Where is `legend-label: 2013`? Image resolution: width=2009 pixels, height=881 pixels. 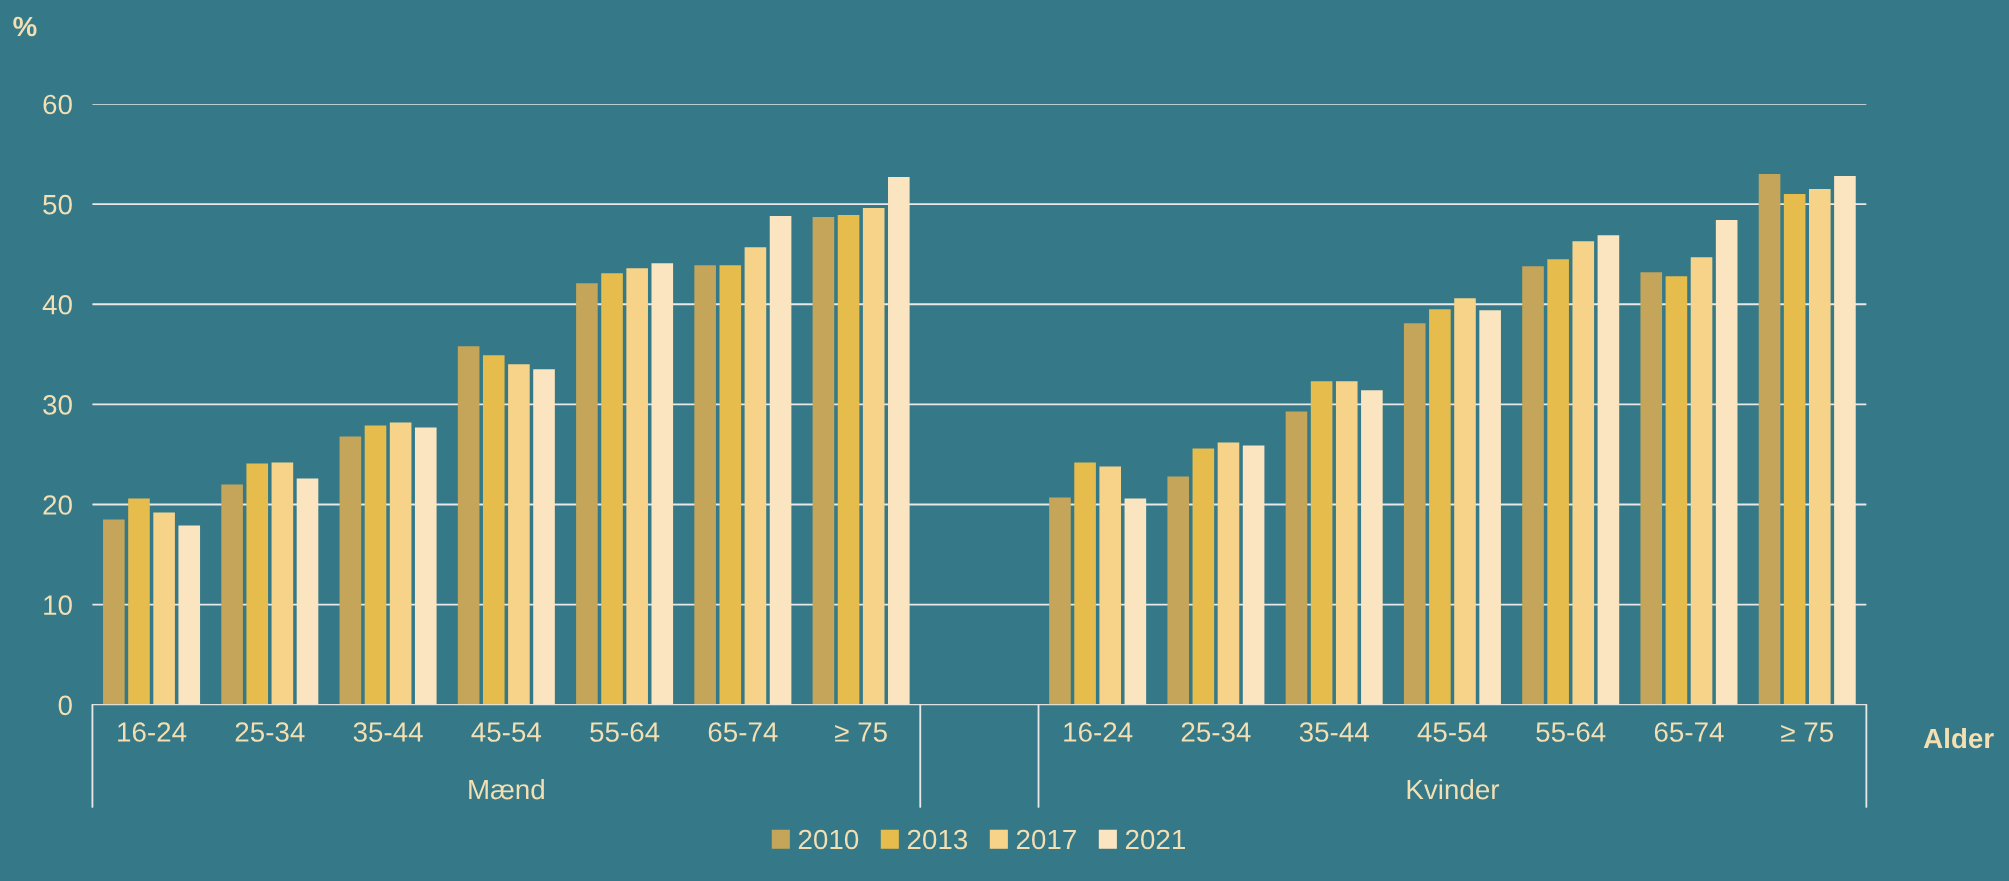 legend-label: 2013 is located at coordinates (937, 839).